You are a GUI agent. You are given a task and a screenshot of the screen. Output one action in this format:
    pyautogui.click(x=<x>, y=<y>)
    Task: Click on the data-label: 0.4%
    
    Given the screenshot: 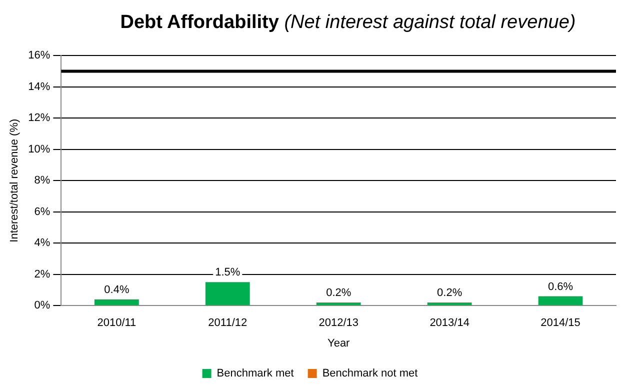 What is the action you would take?
    pyautogui.click(x=117, y=290)
    